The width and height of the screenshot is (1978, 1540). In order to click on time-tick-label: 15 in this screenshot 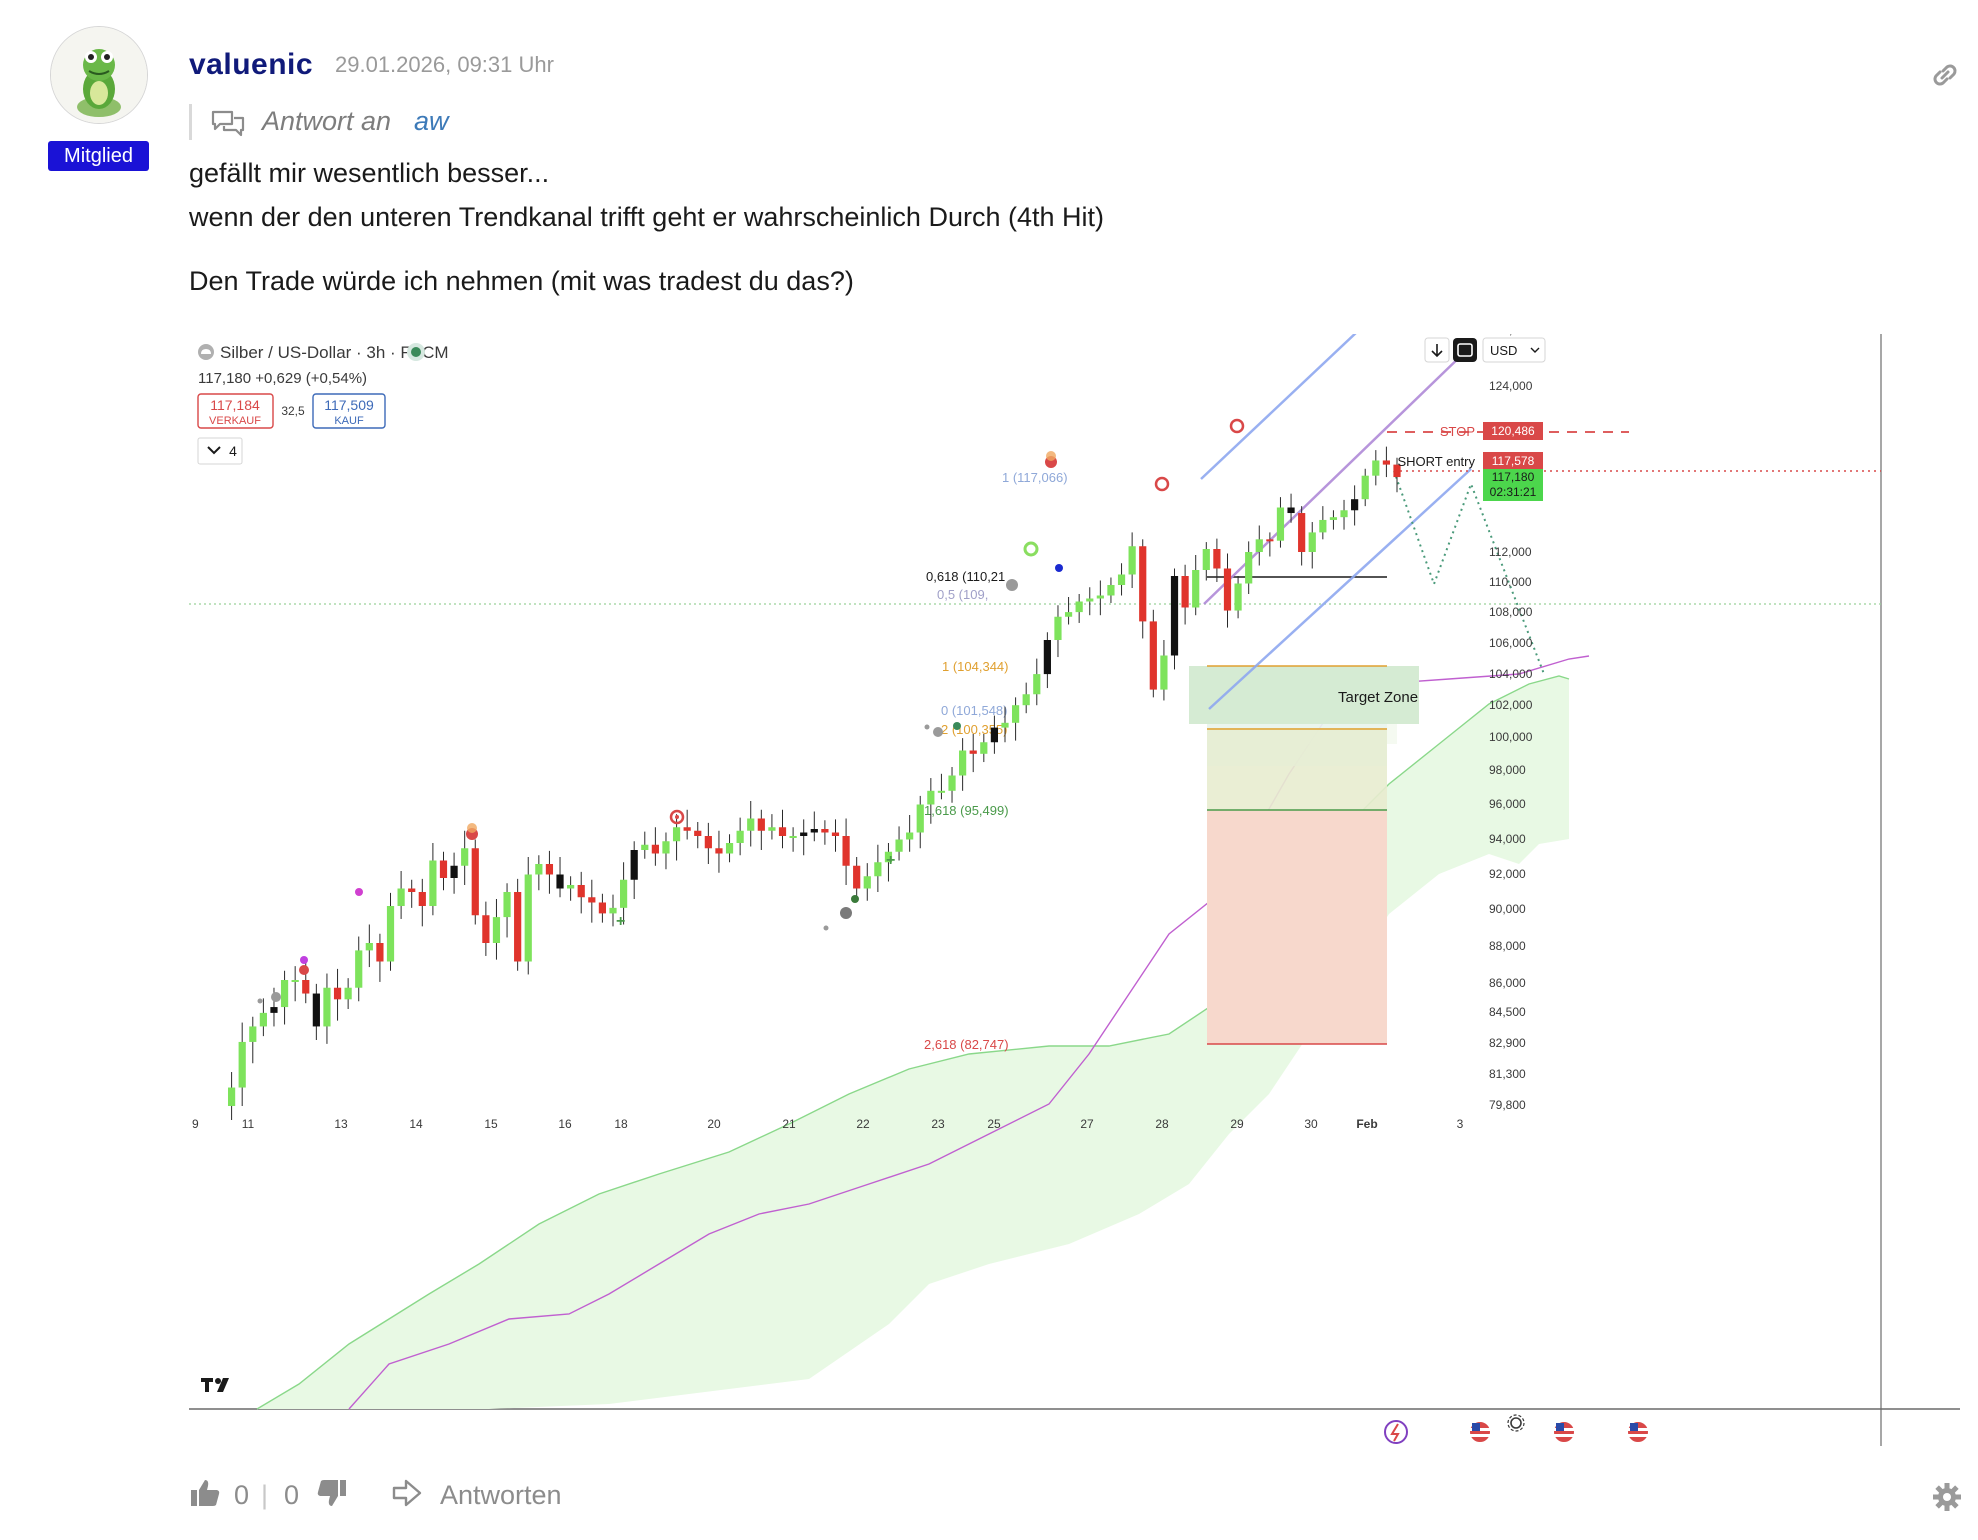, I will do `click(491, 1124)`.